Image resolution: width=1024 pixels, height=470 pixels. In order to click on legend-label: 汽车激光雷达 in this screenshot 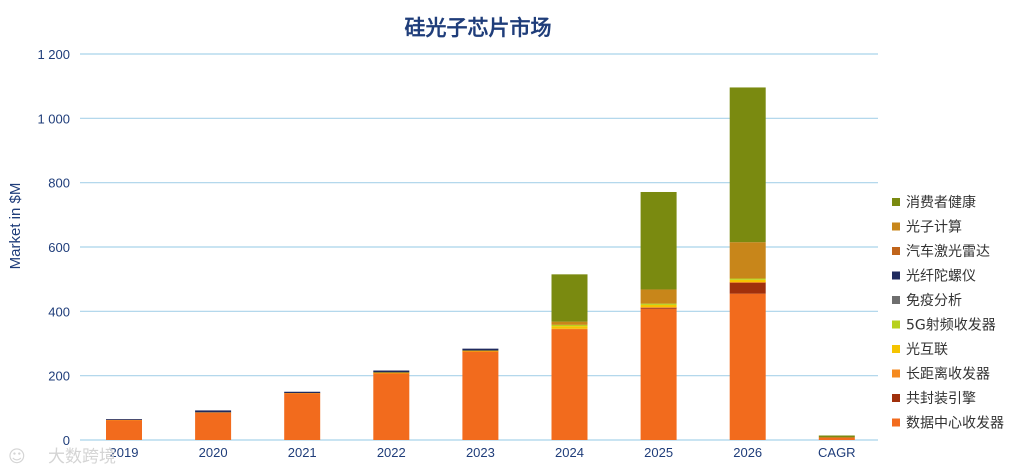, I will do `click(948, 251)`.